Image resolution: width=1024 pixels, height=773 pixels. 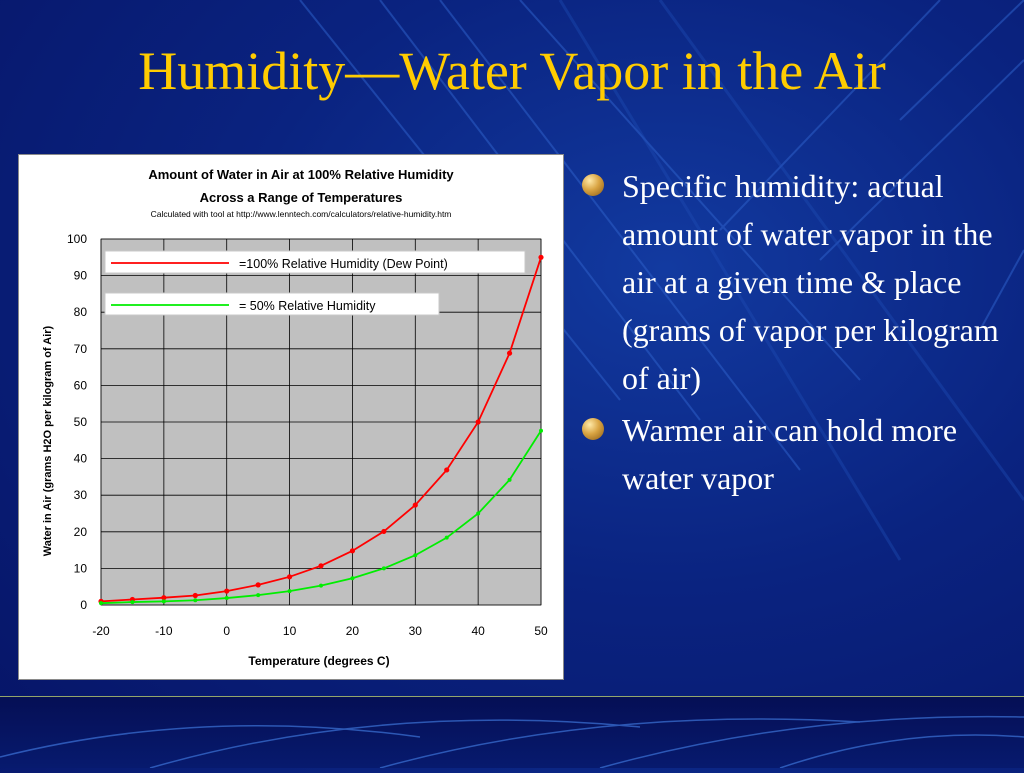 What do you see at coordinates (81, 276) in the screenshot?
I see `y-tick-label: 90` at bounding box center [81, 276].